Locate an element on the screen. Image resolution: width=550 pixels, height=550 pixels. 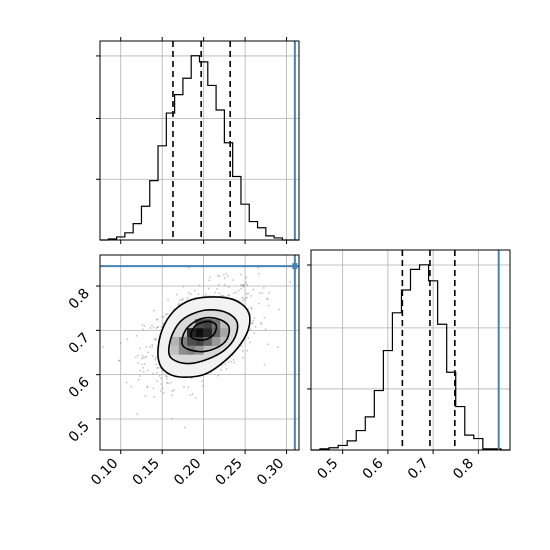
joint-axes-frame is located at coordinates (199, 352).